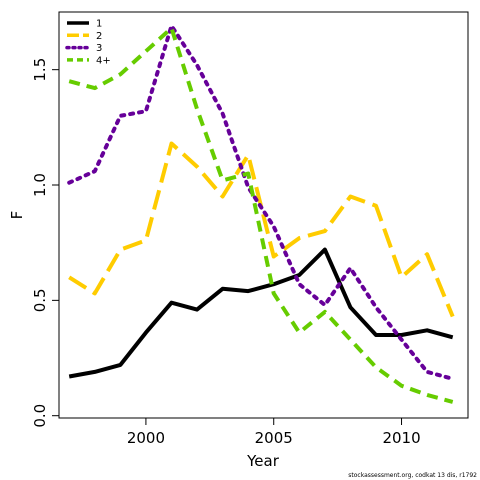  I want to click on x-axis: 2000 2005 2010, so click(274, 432).